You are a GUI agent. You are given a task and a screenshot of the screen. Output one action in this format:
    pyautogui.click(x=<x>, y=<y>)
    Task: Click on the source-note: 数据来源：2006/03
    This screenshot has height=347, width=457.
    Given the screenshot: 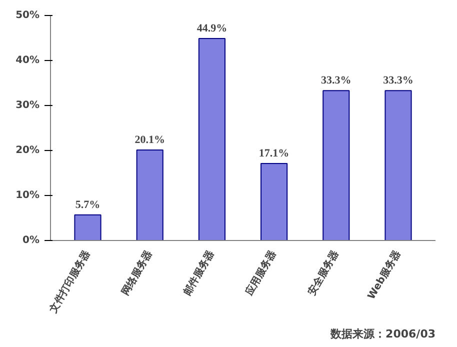 What is the action you would take?
    pyautogui.click(x=383, y=334)
    